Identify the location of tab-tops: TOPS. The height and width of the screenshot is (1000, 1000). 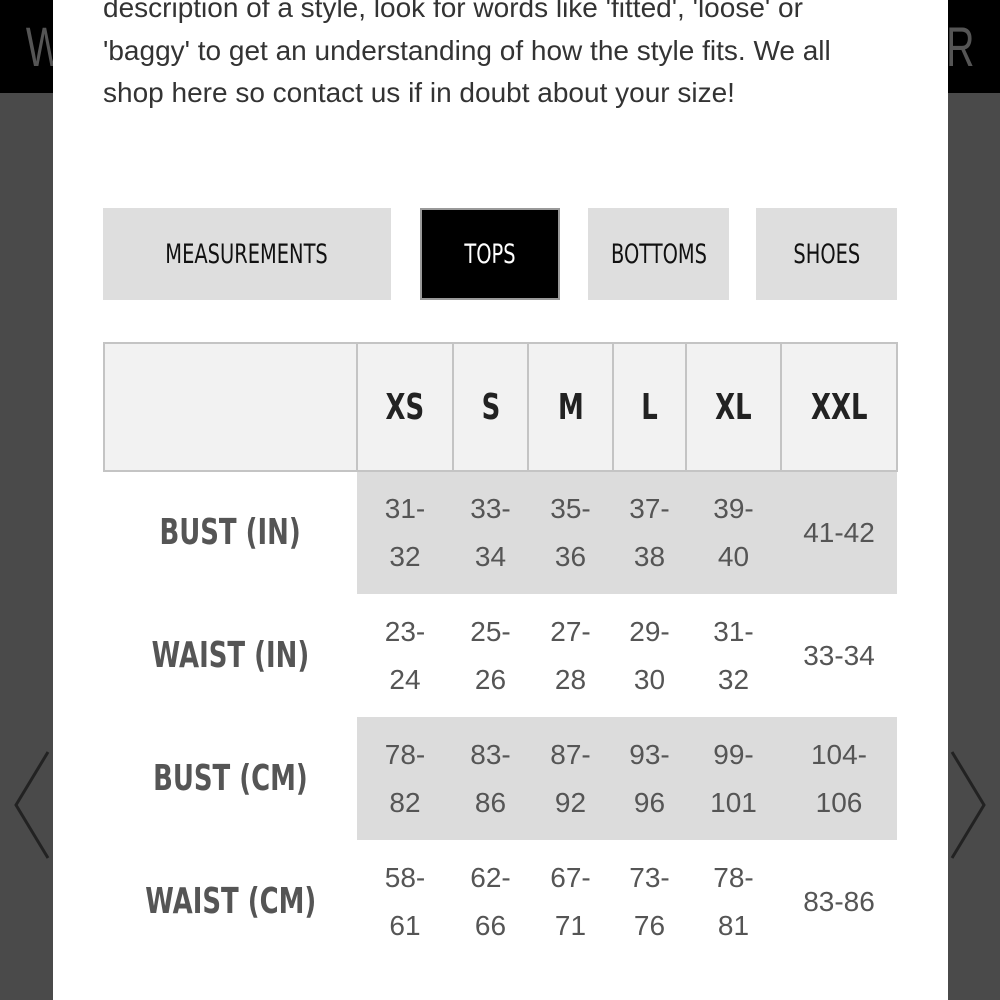
(490, 254).